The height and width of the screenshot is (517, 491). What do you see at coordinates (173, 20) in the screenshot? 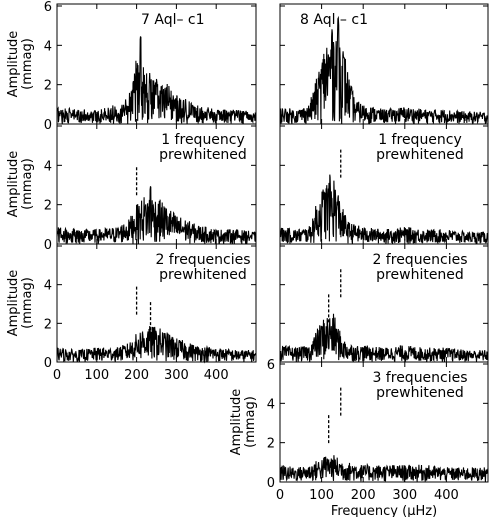
I see `panel-title: 7 Aql– c1` at bounding box center [173, 20].